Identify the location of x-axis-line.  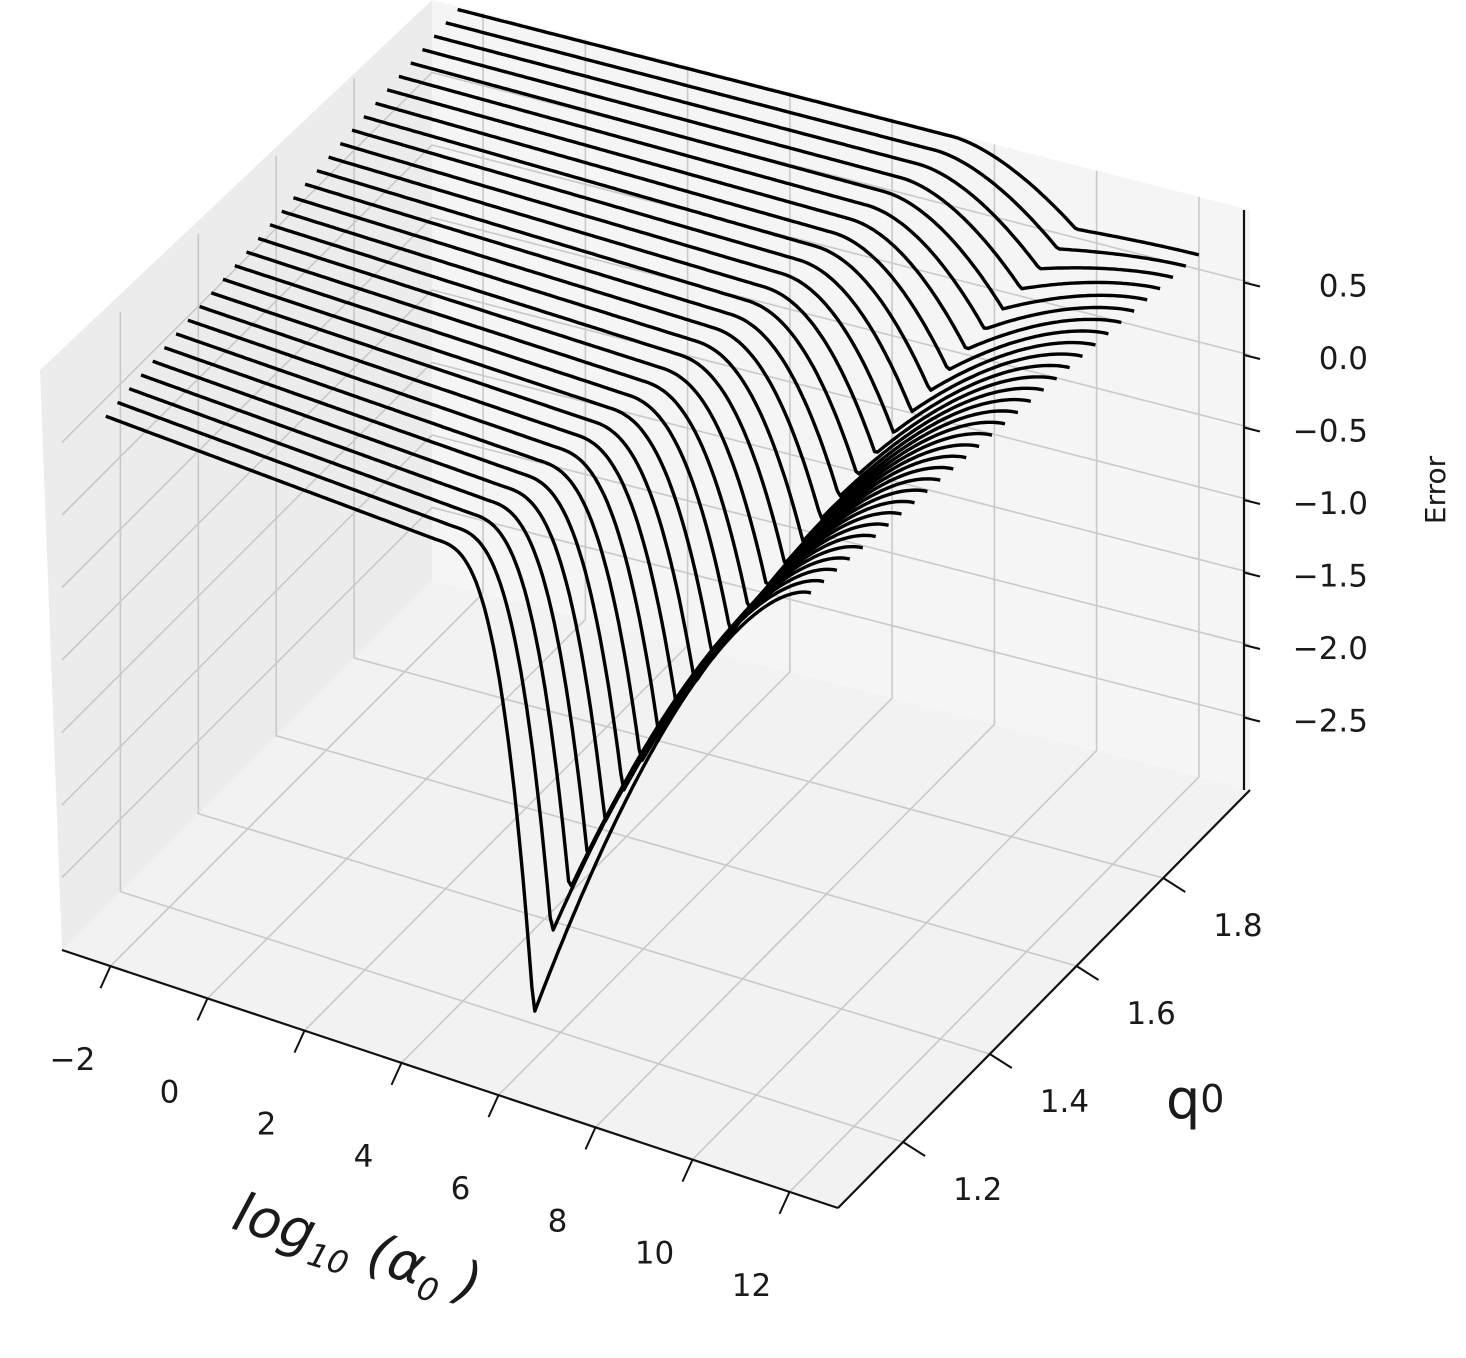
(450, 1079).